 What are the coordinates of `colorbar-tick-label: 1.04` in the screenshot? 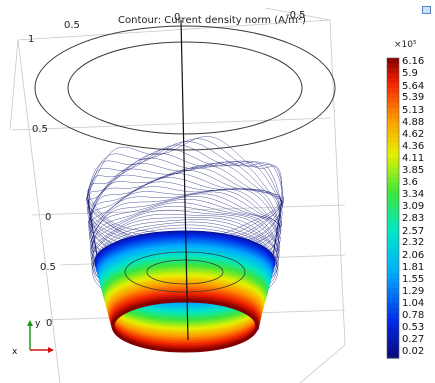 It's located at (413, 304).